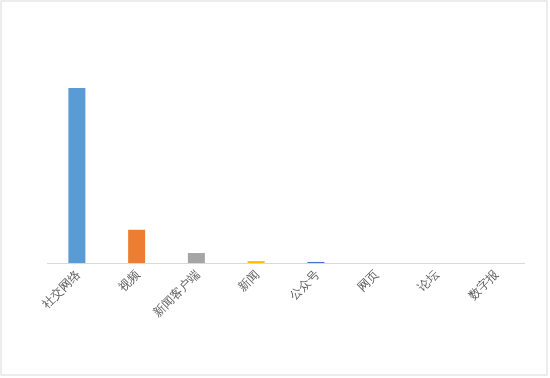  Describe the element at coordinates (61, 289) in the screenshot. I see `x-tick-label: 社交网络` at that location.